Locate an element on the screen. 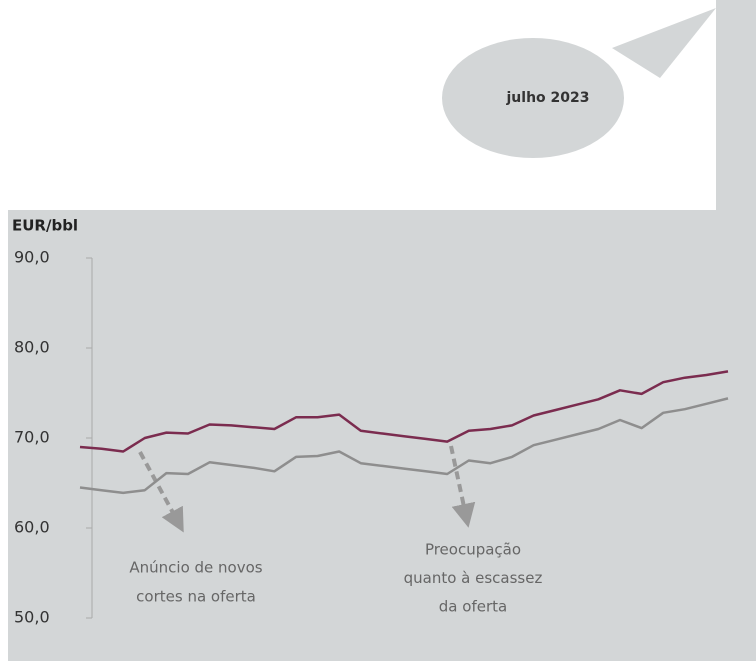 The image size is (756, 665). annotation: quanto à escassez is located at coordinates (473, 578).